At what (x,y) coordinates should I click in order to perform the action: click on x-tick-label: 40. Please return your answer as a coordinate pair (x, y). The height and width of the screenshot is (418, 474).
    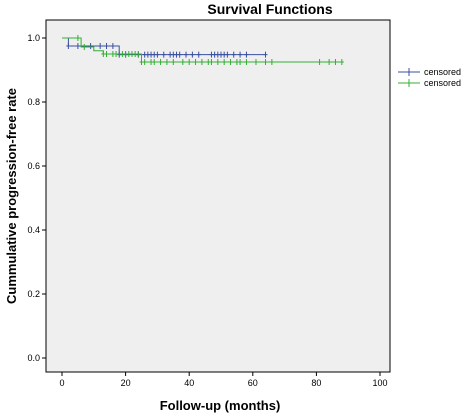
    Looking at the image, I should click on (189, 383).